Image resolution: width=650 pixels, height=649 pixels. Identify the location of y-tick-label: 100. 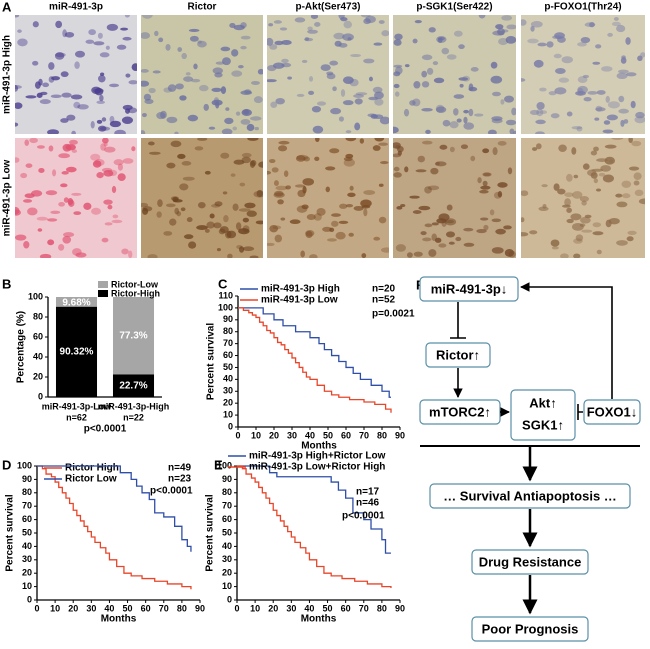
(24, 465).